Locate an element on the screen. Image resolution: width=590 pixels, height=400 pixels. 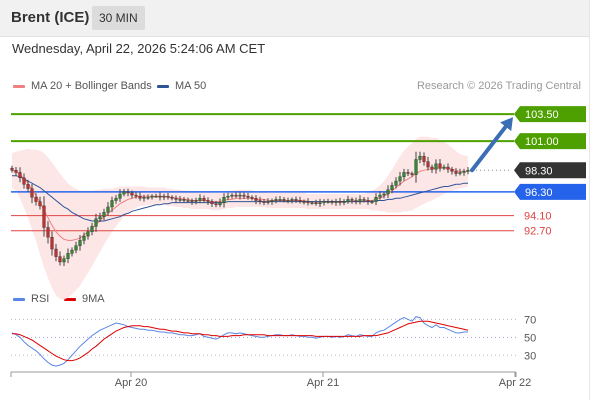
chart-header: Brent (ICE) 30 MIN is located at coordinates (295, 18).